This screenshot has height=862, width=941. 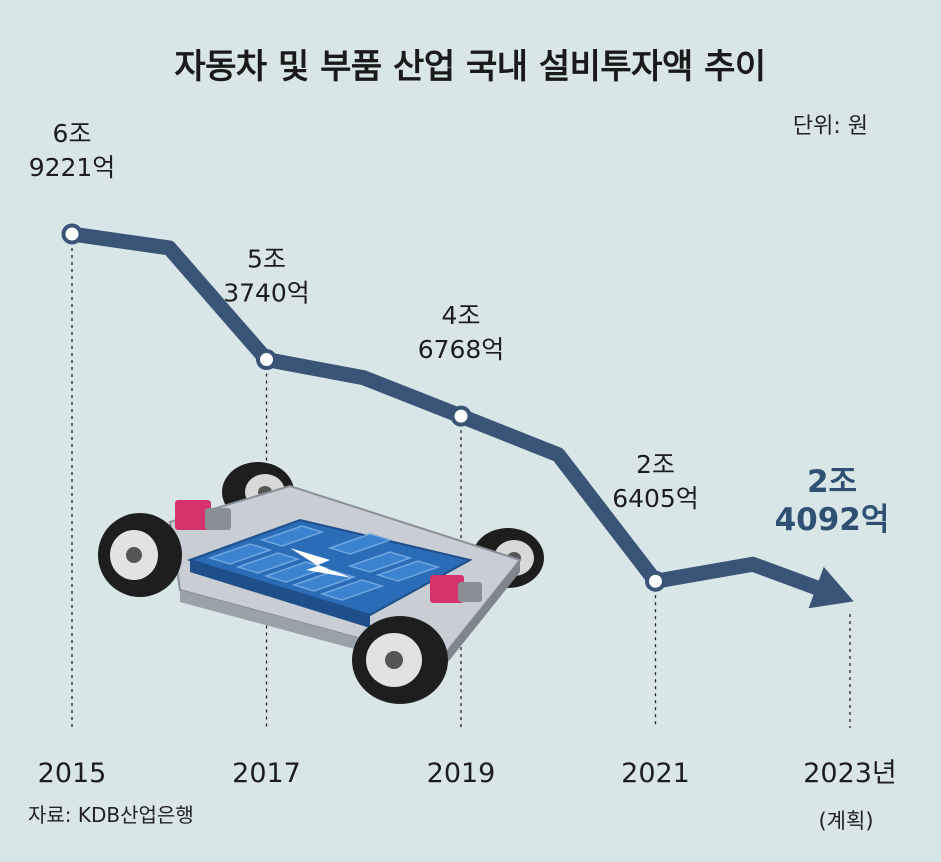 I want to click on data-label-line2: 3740억, so click(x=266, y=293).